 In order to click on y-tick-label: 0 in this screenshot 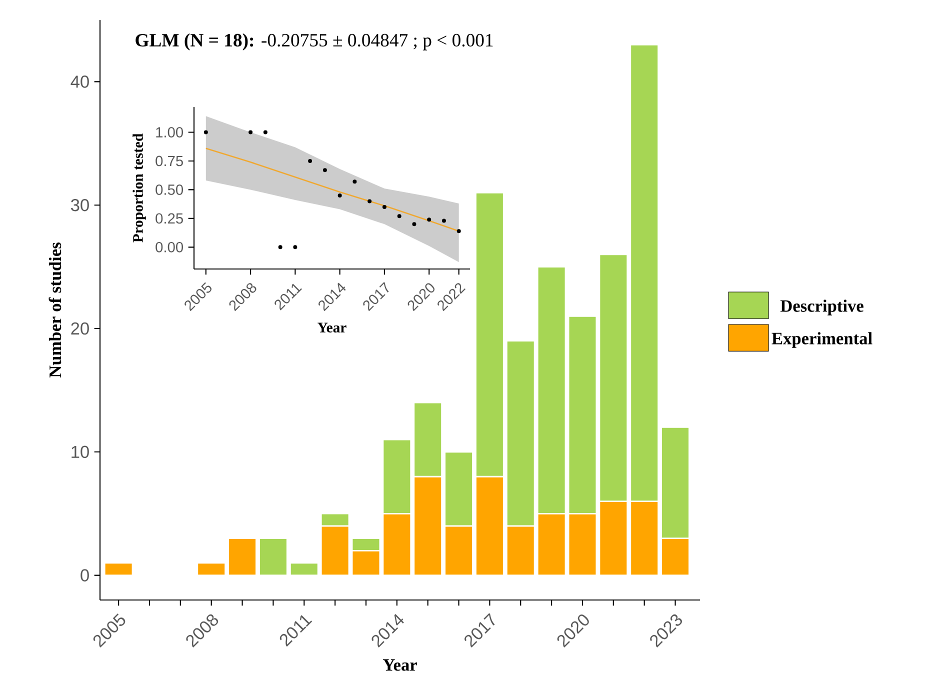, I will do `click(84, 575)`.